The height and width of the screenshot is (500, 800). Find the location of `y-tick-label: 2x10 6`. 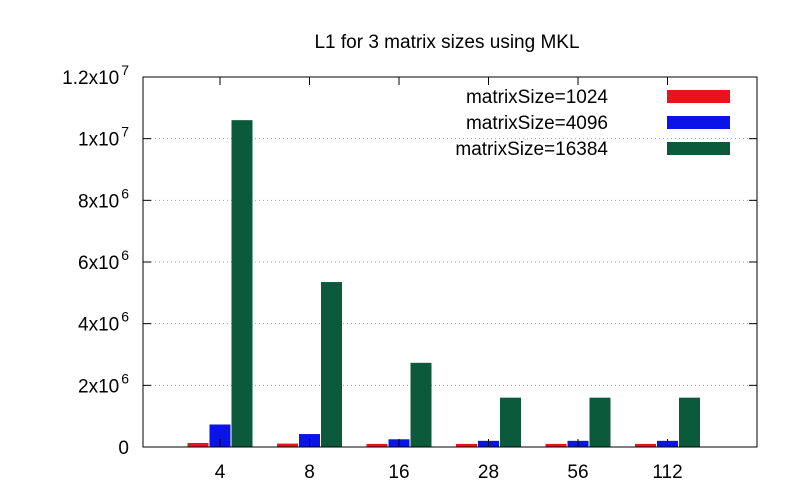

y-tick-label: 2x10 6 is located at coordinates (103, 383).